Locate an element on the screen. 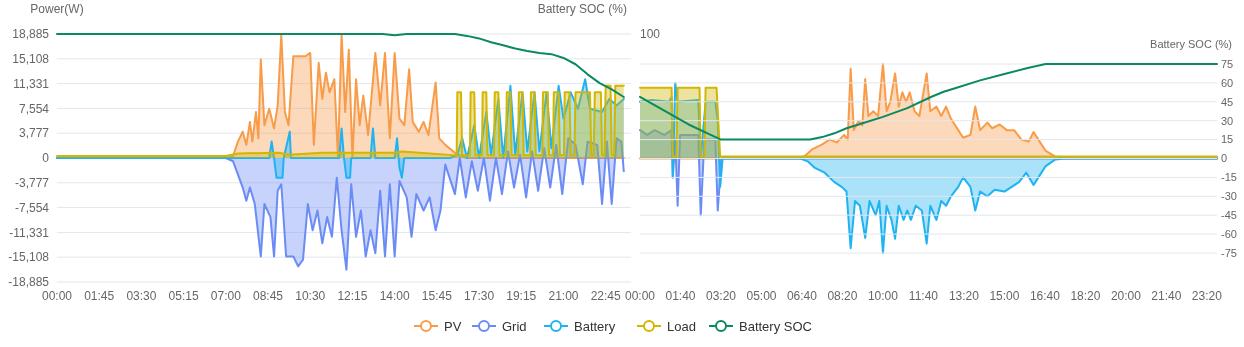  x-tick-label: 06:40 is located at coordinates (802, 296).